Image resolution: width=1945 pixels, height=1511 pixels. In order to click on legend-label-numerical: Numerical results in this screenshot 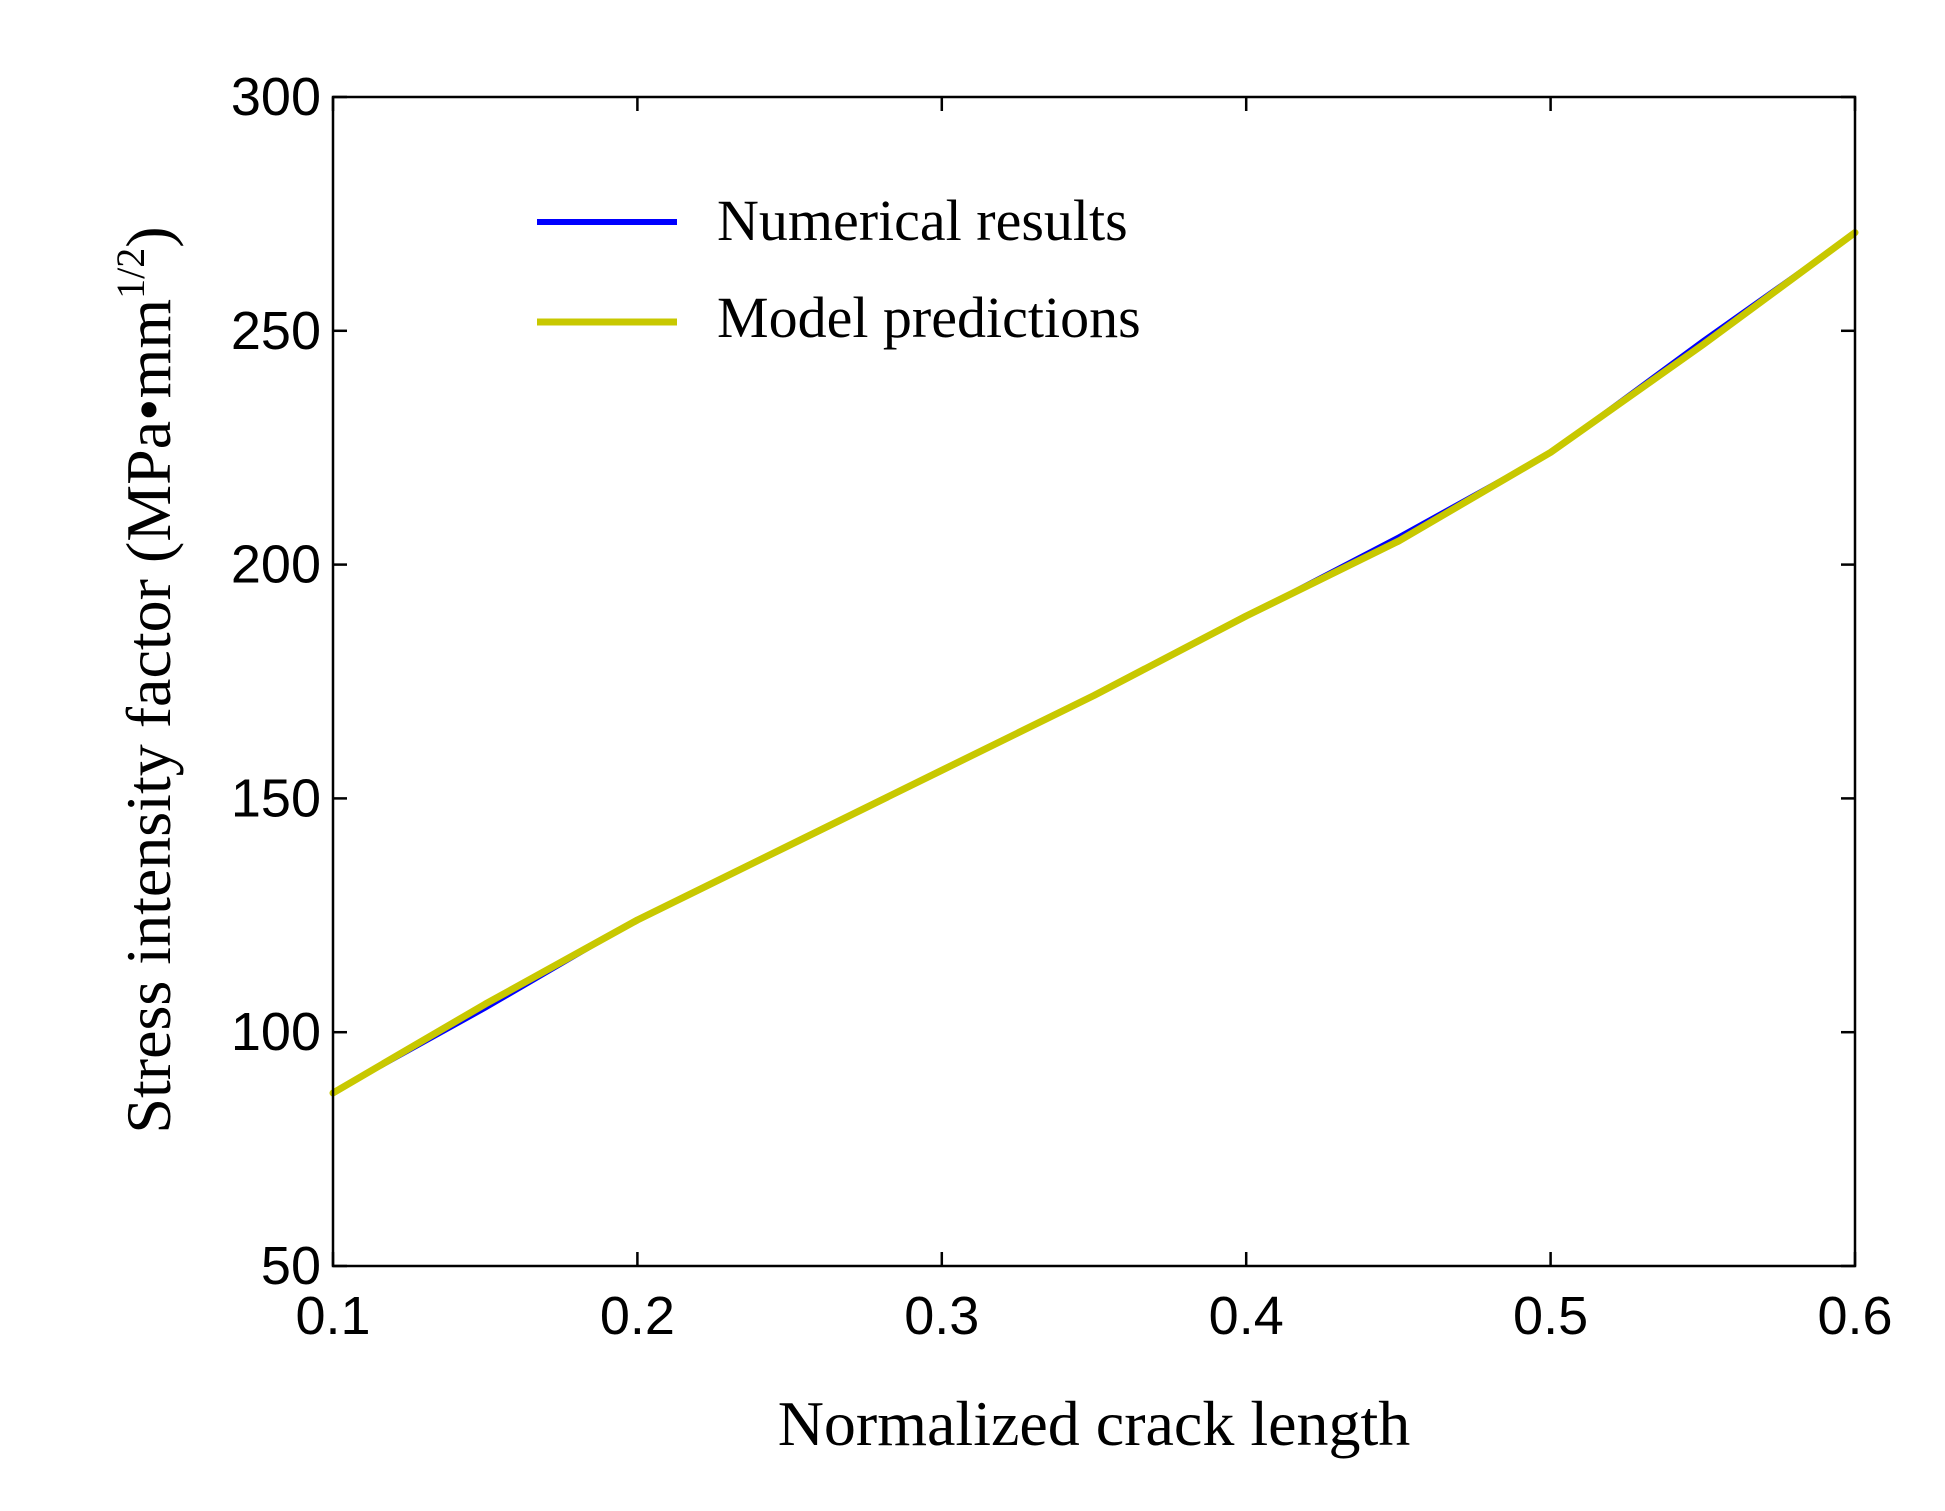, I will do `click(922, 220)`.